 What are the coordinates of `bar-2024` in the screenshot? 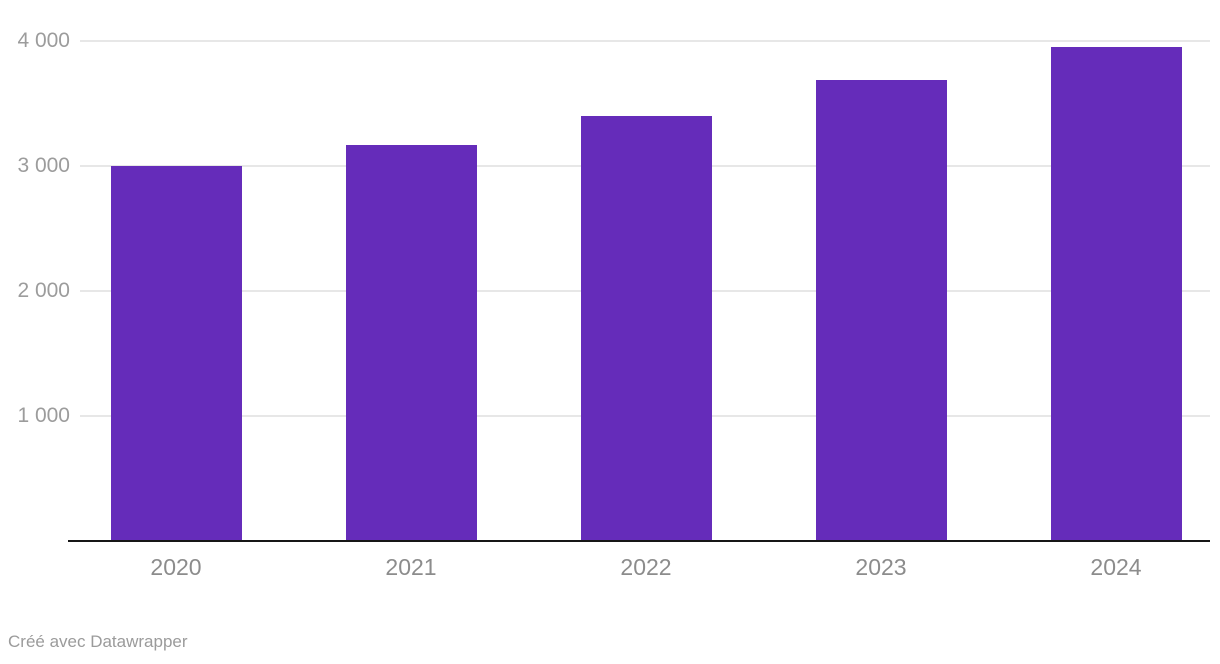 It's located at (1116, 294).